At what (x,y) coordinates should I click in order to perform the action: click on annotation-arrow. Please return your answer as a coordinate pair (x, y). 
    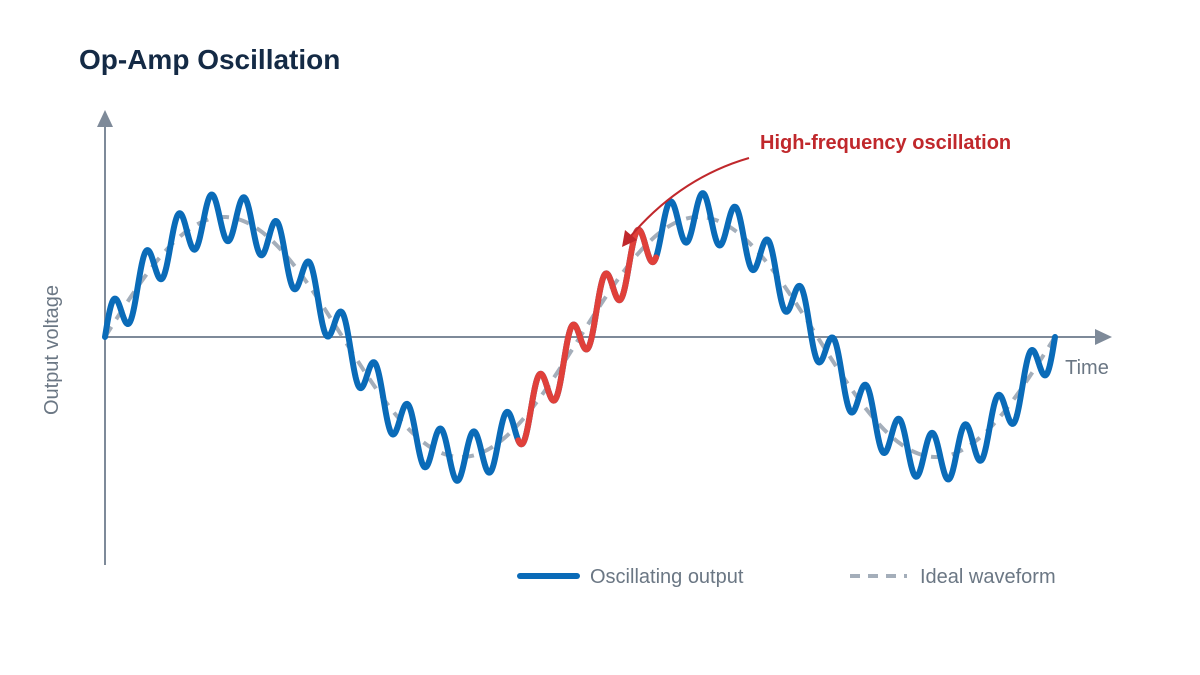
    Looking at the image, I should click on (689, 197).